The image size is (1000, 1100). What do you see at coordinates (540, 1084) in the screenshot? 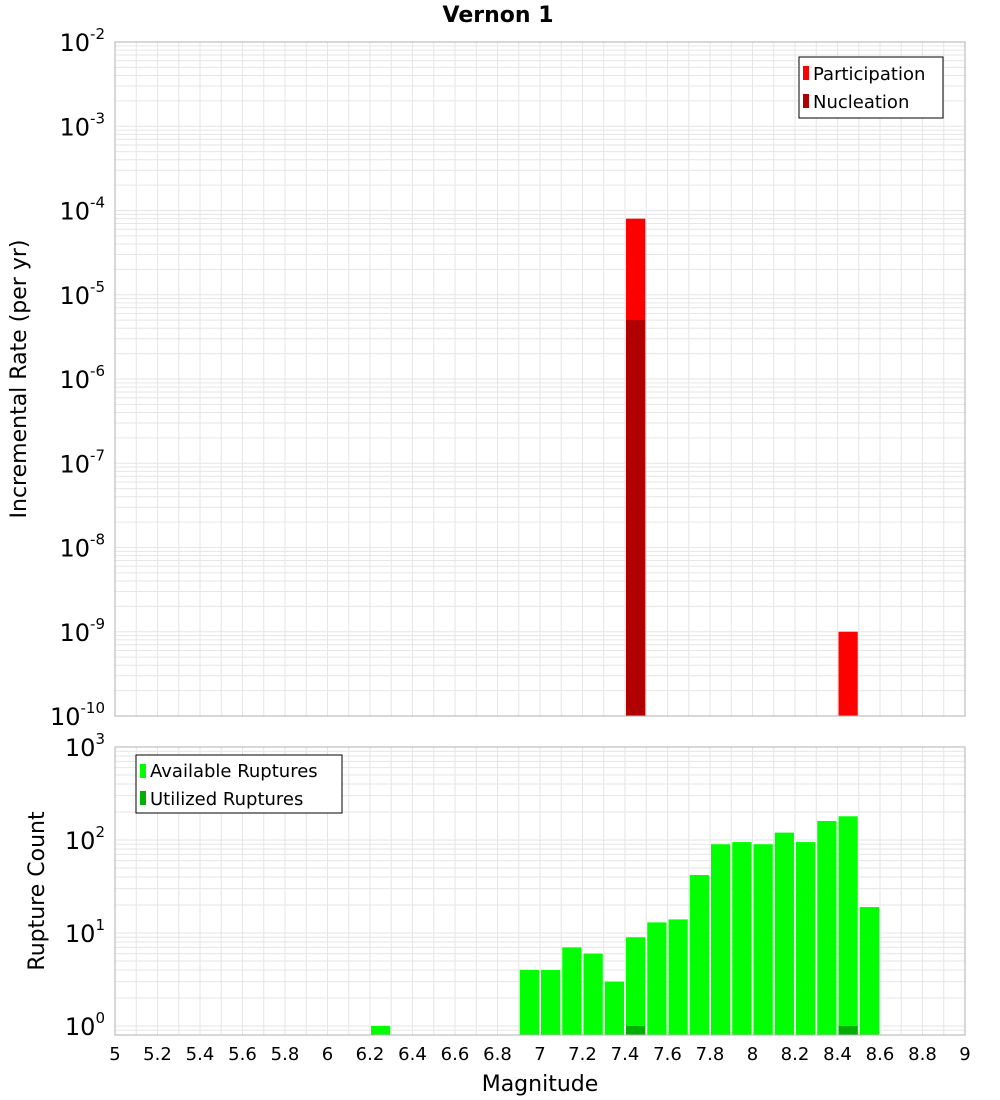
I see `magnitude-x-axis-label: Magnitude` at bounding box center [540, 1084].